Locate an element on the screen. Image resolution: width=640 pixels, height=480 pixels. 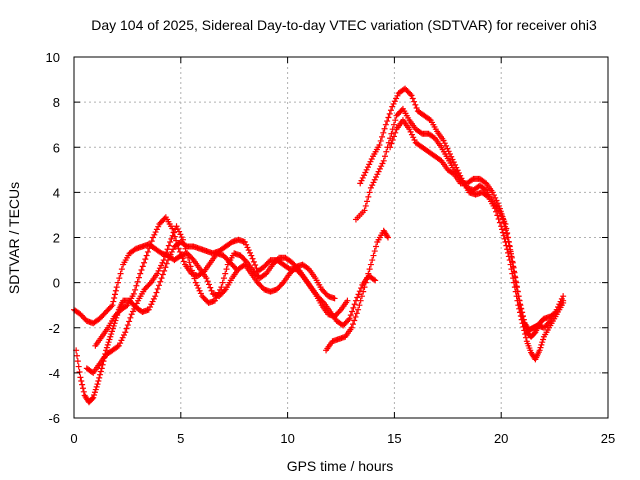
y-tick-label: -2 is located at coordinates (54, 328).